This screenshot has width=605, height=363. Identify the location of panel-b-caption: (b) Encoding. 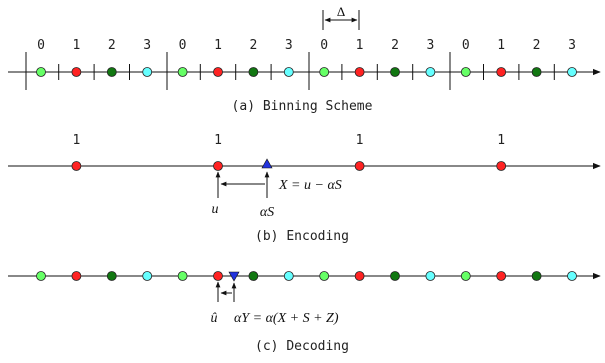
(302, 236).